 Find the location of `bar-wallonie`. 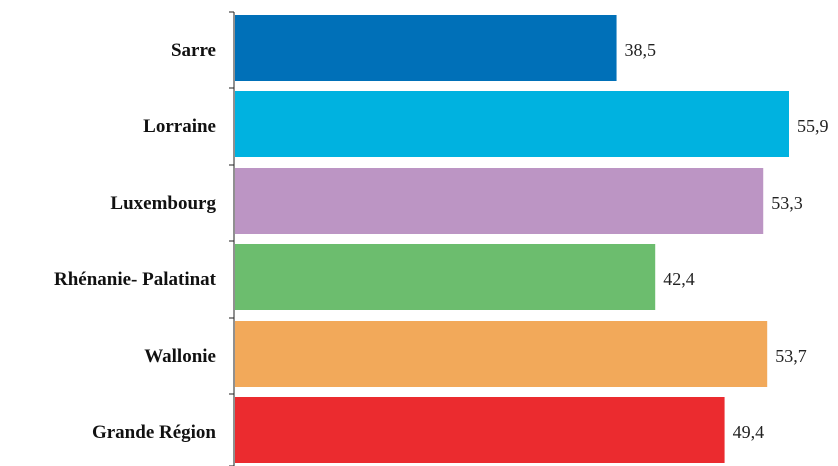

bar-wallonie is located at coordinates (501, 354).